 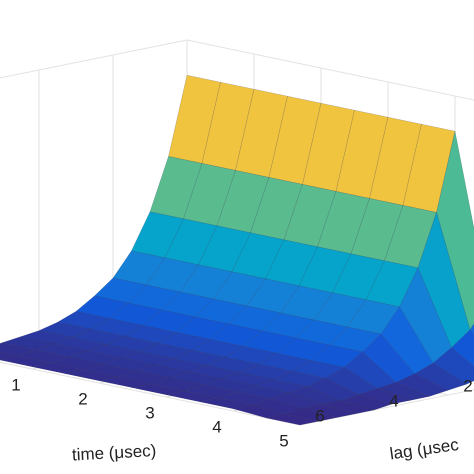 I want to click on x-tick-label: 2, so click(x=82, y=398).